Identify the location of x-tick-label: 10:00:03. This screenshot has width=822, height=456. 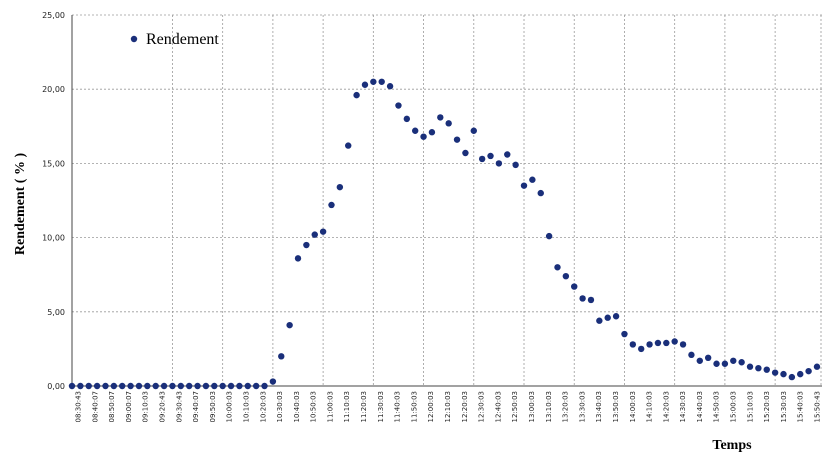
(230, 406).